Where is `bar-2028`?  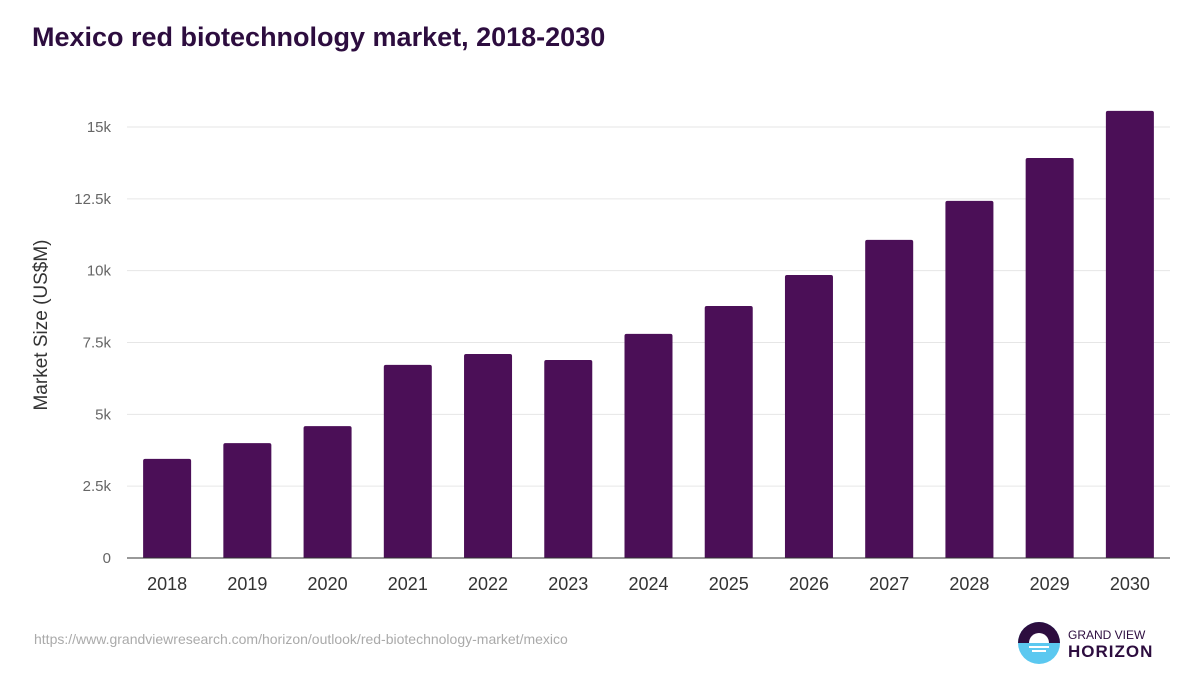
bar-2028 is located at coordinates (969, 379).